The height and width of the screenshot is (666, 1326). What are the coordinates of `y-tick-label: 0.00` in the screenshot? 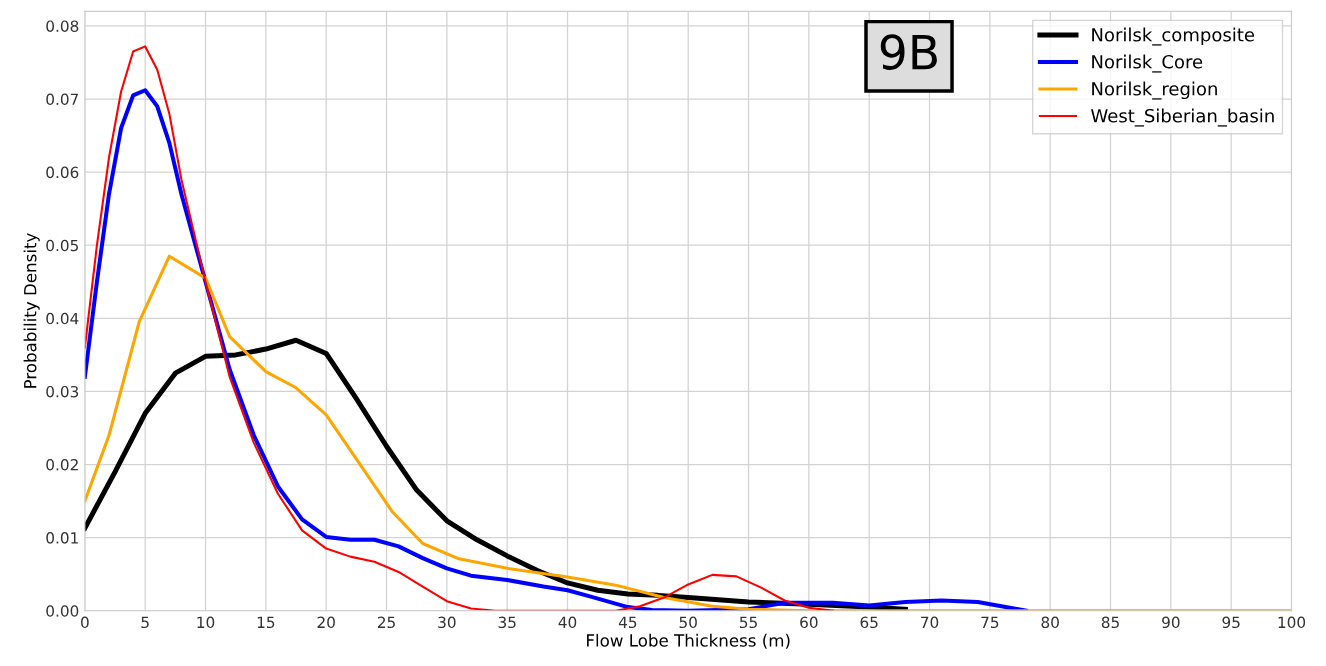 It's located at (62, 611).